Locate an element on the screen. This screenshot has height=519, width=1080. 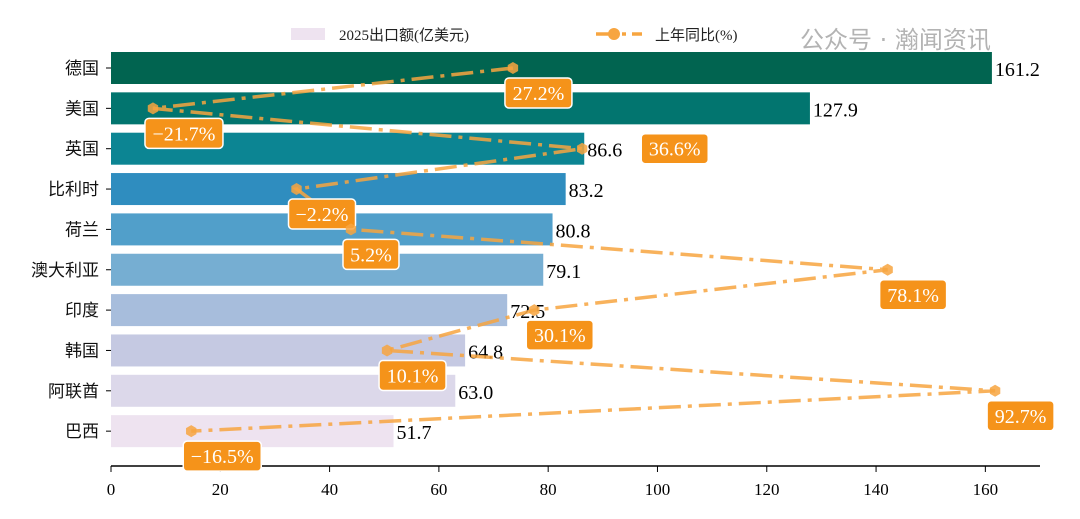
legend-label-bar: 2025出口额(亿美元) is located at coordinates (404, 35).